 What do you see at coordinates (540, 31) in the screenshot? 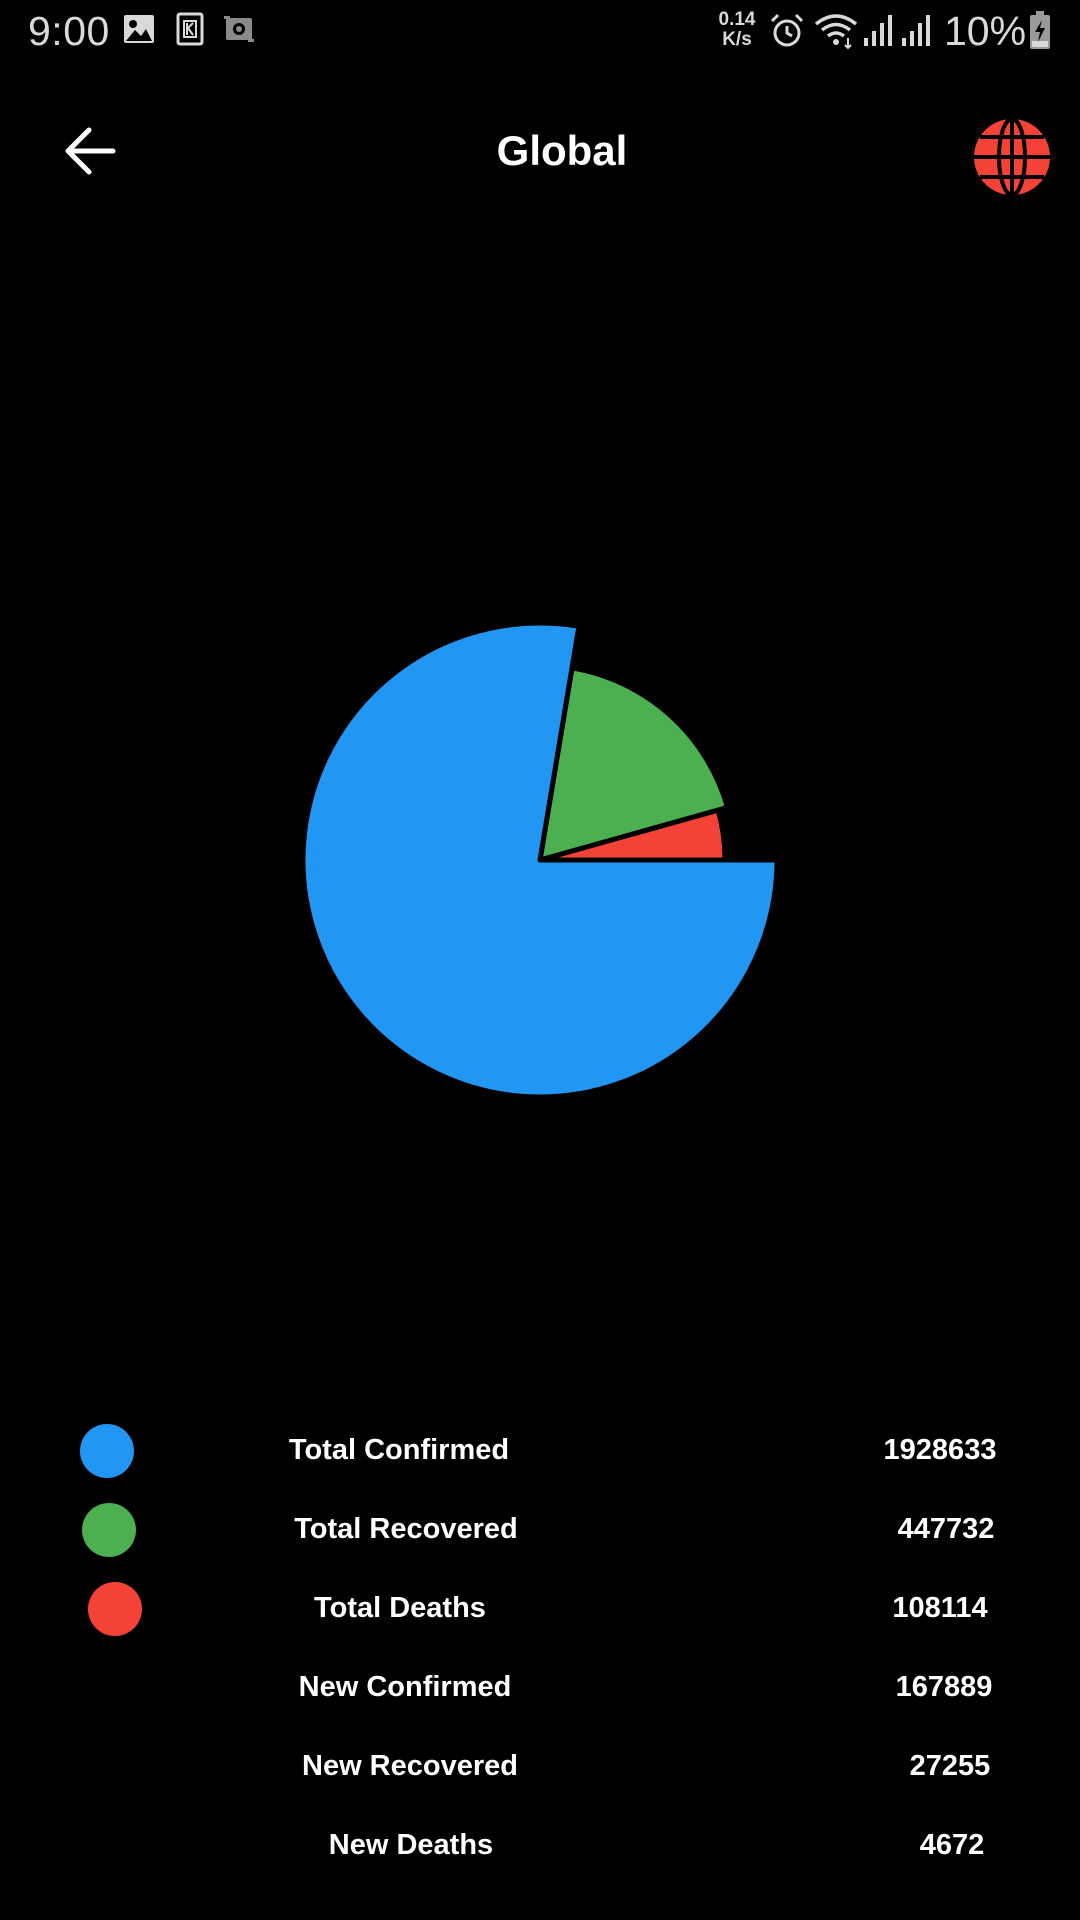
I see `status-bar: 9:00 0.14 K/s` at bounding box center [540, 31].